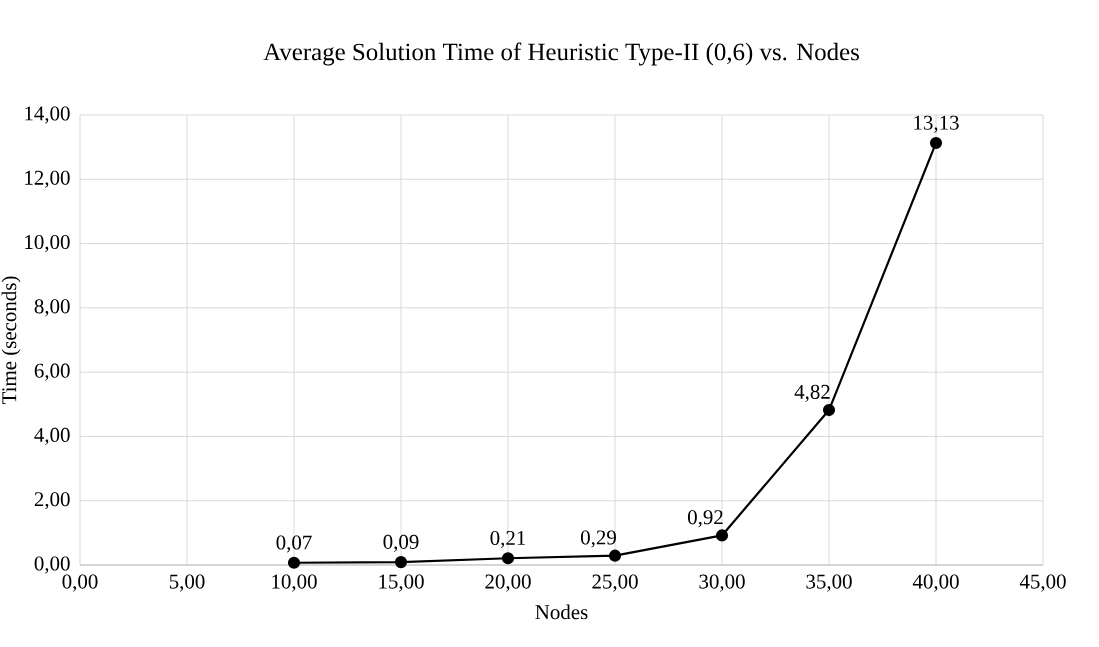 Image resolution: width=1099 pixels, height=647 pixels. What do you see at coordinates (52, 436) in the screenshot?
I see `y-tick-label: 4,00` at bounding box center [52, 436].